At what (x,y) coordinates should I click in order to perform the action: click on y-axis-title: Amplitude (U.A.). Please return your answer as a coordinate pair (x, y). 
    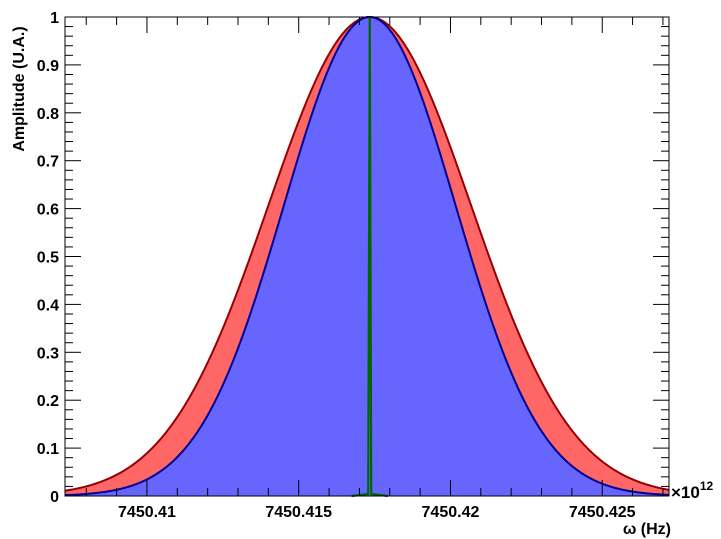
    Looking at the image, I should click on (19, 88).